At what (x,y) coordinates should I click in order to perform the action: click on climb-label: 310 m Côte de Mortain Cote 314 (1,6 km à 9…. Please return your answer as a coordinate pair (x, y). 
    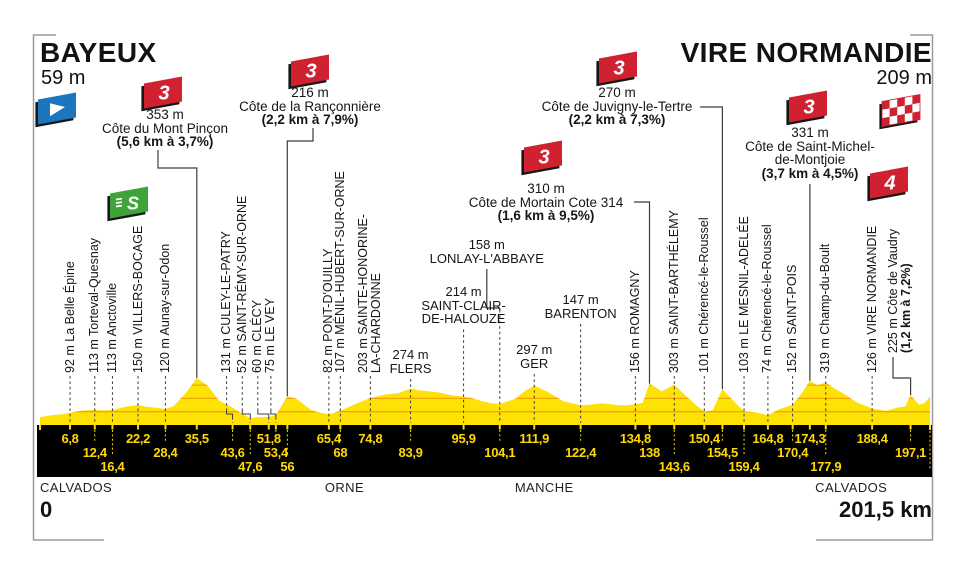
    Looking at the image, I should click on (546, 202).